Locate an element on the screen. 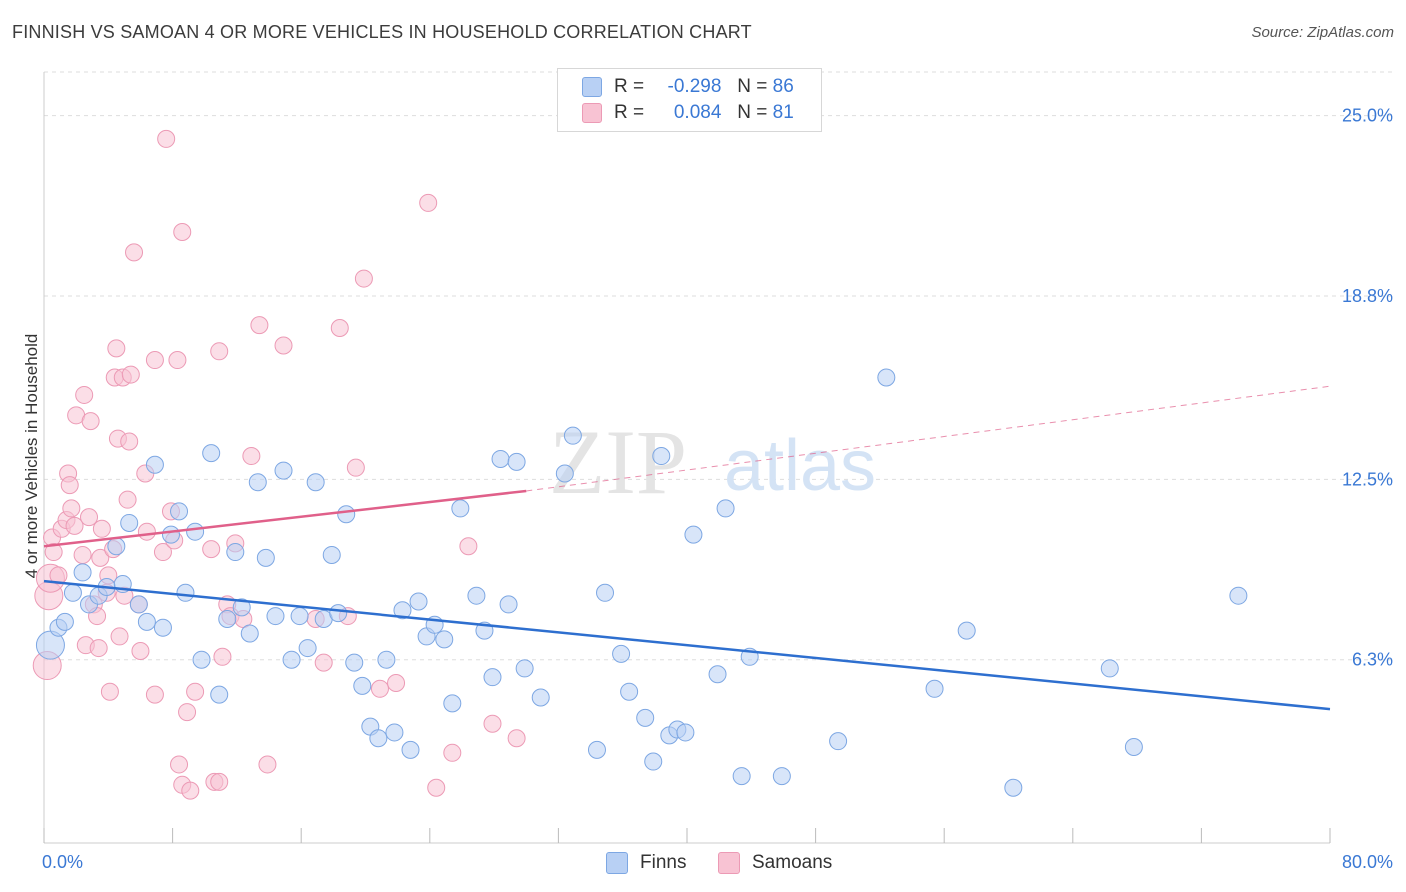  legend-row-finns: R = -0.298 N = 86 is located at coordinates (688, 87).